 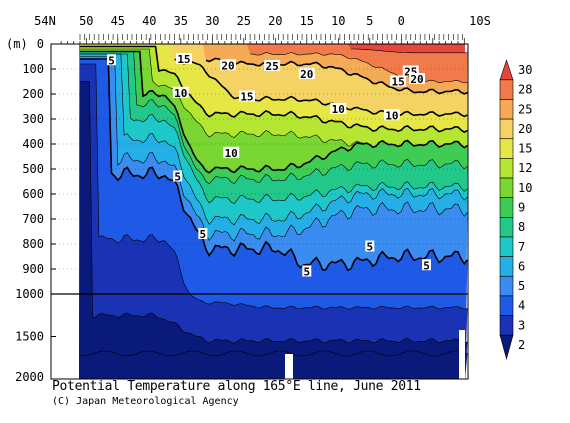 I want to click on x-tick-label: 15, so click(x=307, y=21).